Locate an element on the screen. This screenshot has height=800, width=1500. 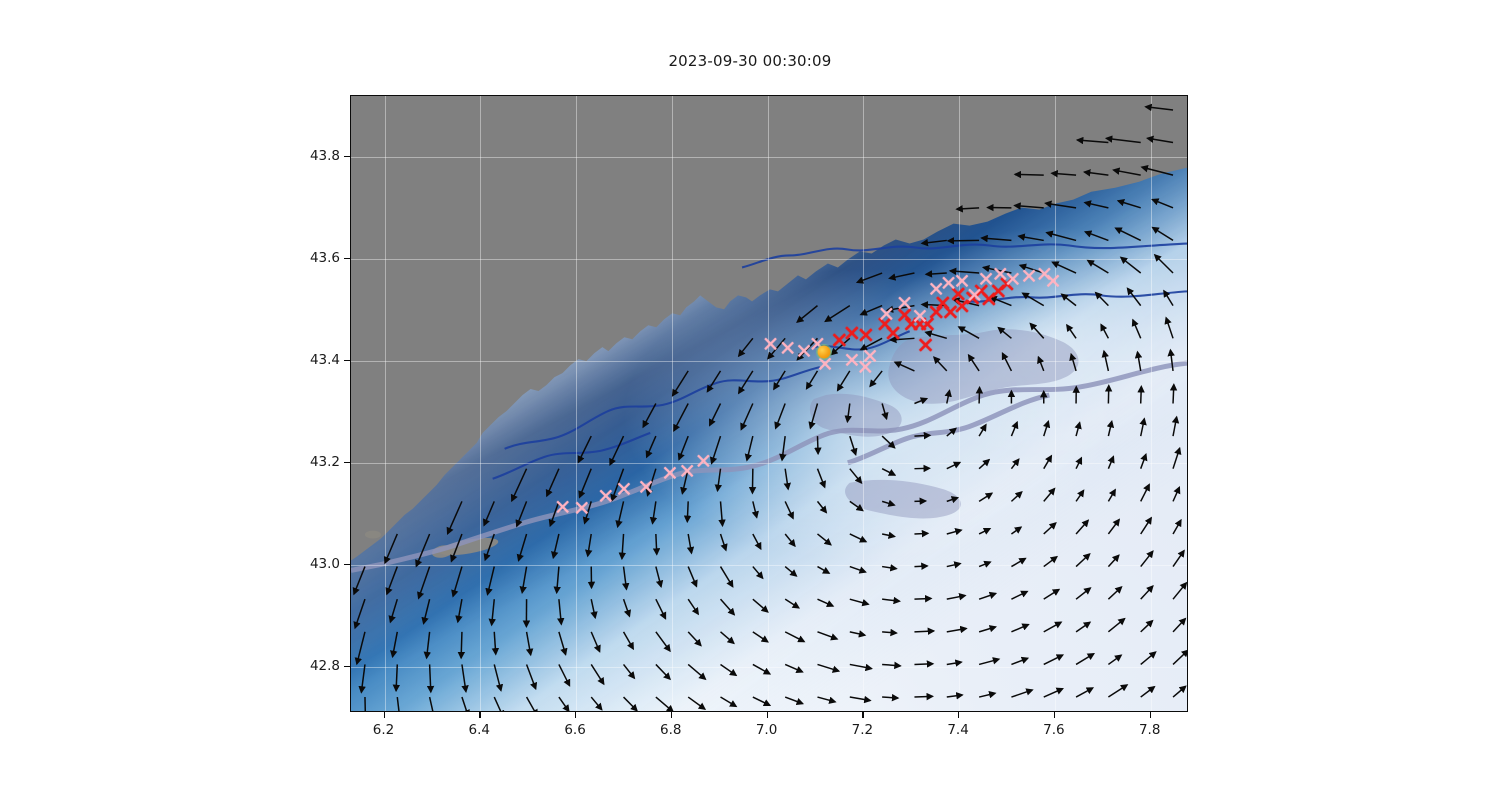
ytick-mark-43.0 is located at coordinates (347, 565).